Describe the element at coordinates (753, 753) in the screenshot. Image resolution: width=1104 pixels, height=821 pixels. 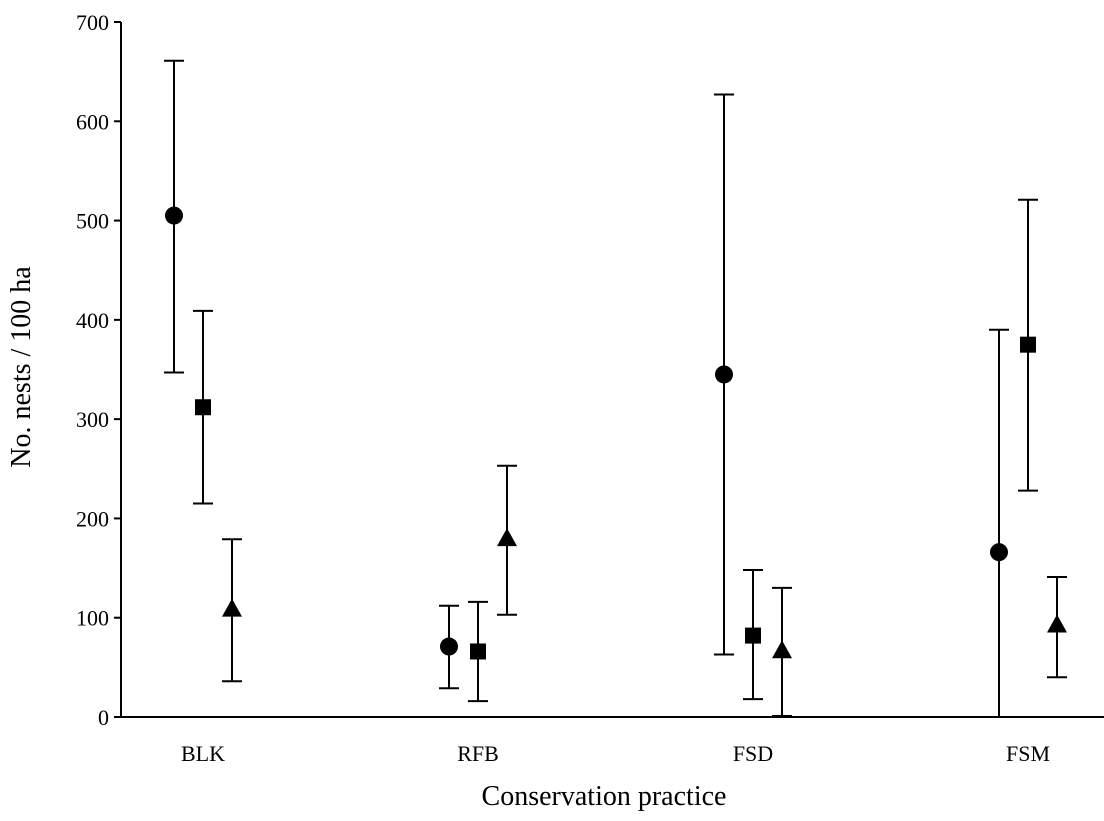
I see `x-category-label: FSD` at that location.